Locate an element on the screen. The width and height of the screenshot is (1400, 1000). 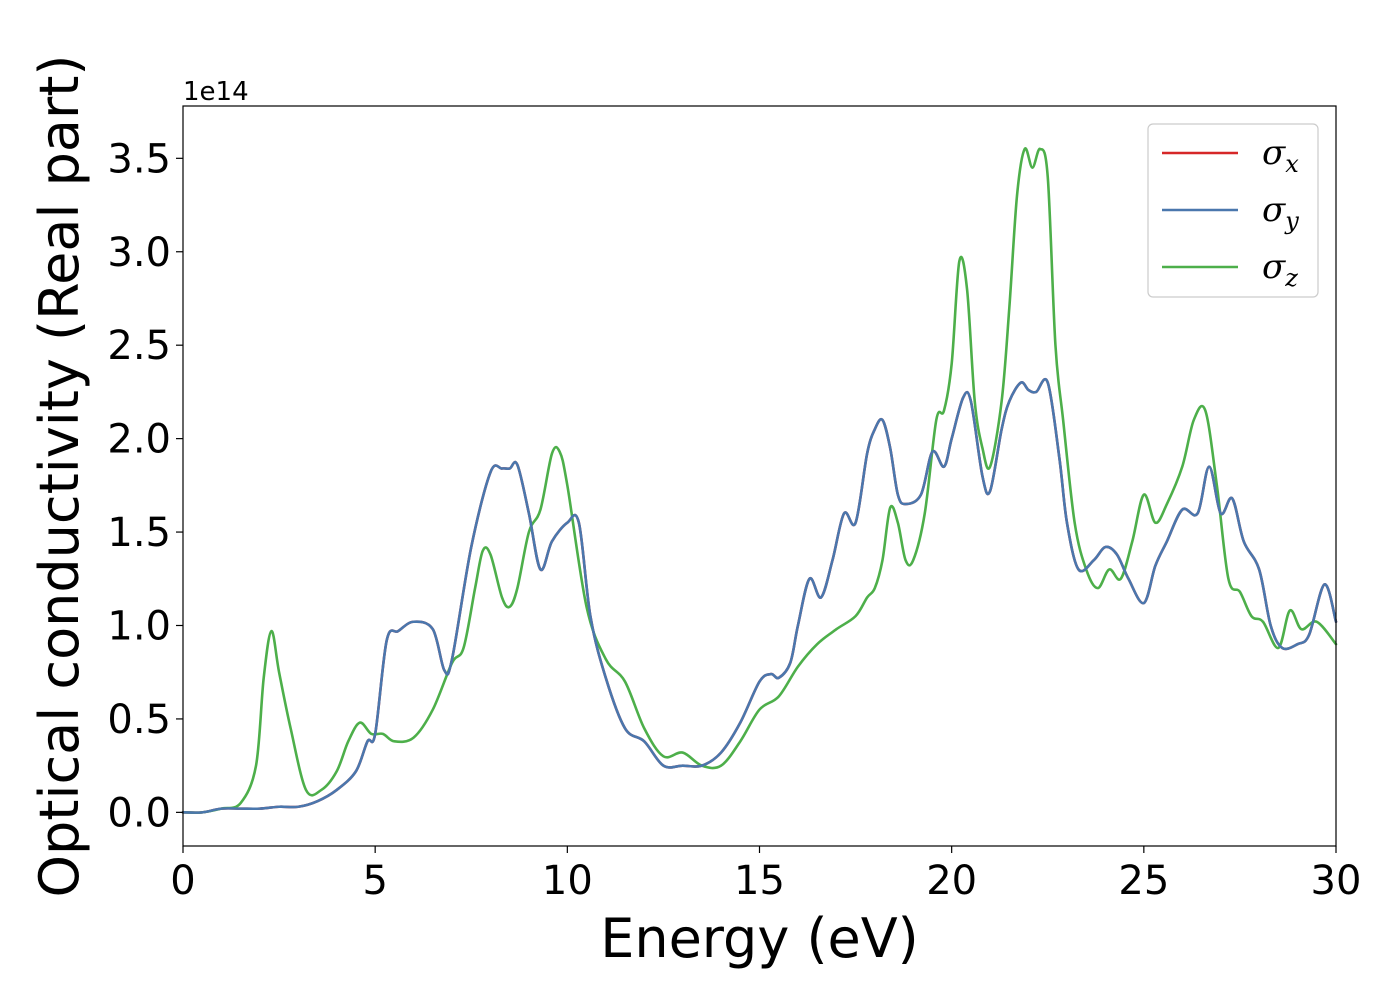
y-tick-label: 3.0 is located at coordinates (139, 253).